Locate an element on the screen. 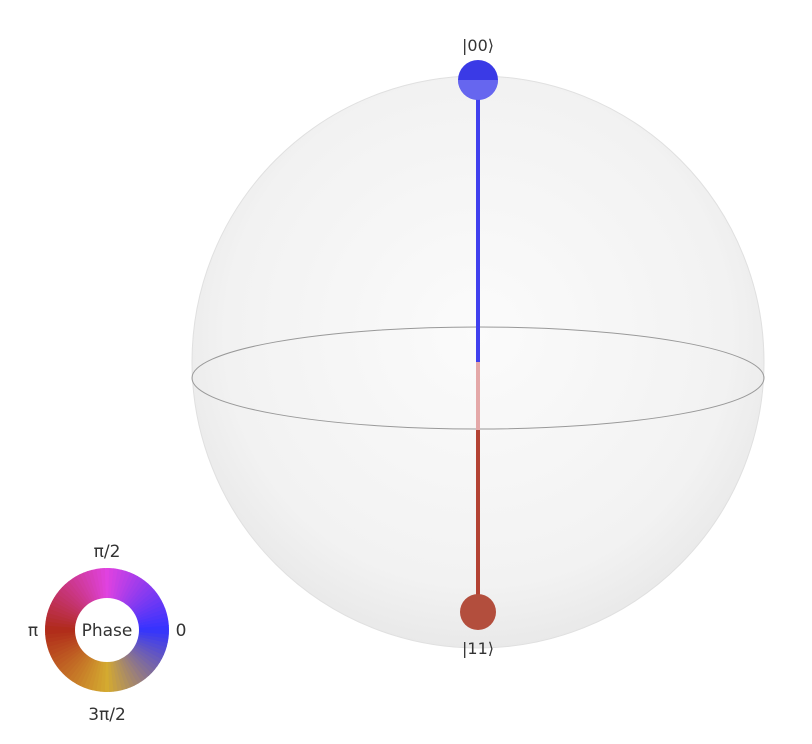  phase-tick-top: π/2 is located at coordinates (107, 552).